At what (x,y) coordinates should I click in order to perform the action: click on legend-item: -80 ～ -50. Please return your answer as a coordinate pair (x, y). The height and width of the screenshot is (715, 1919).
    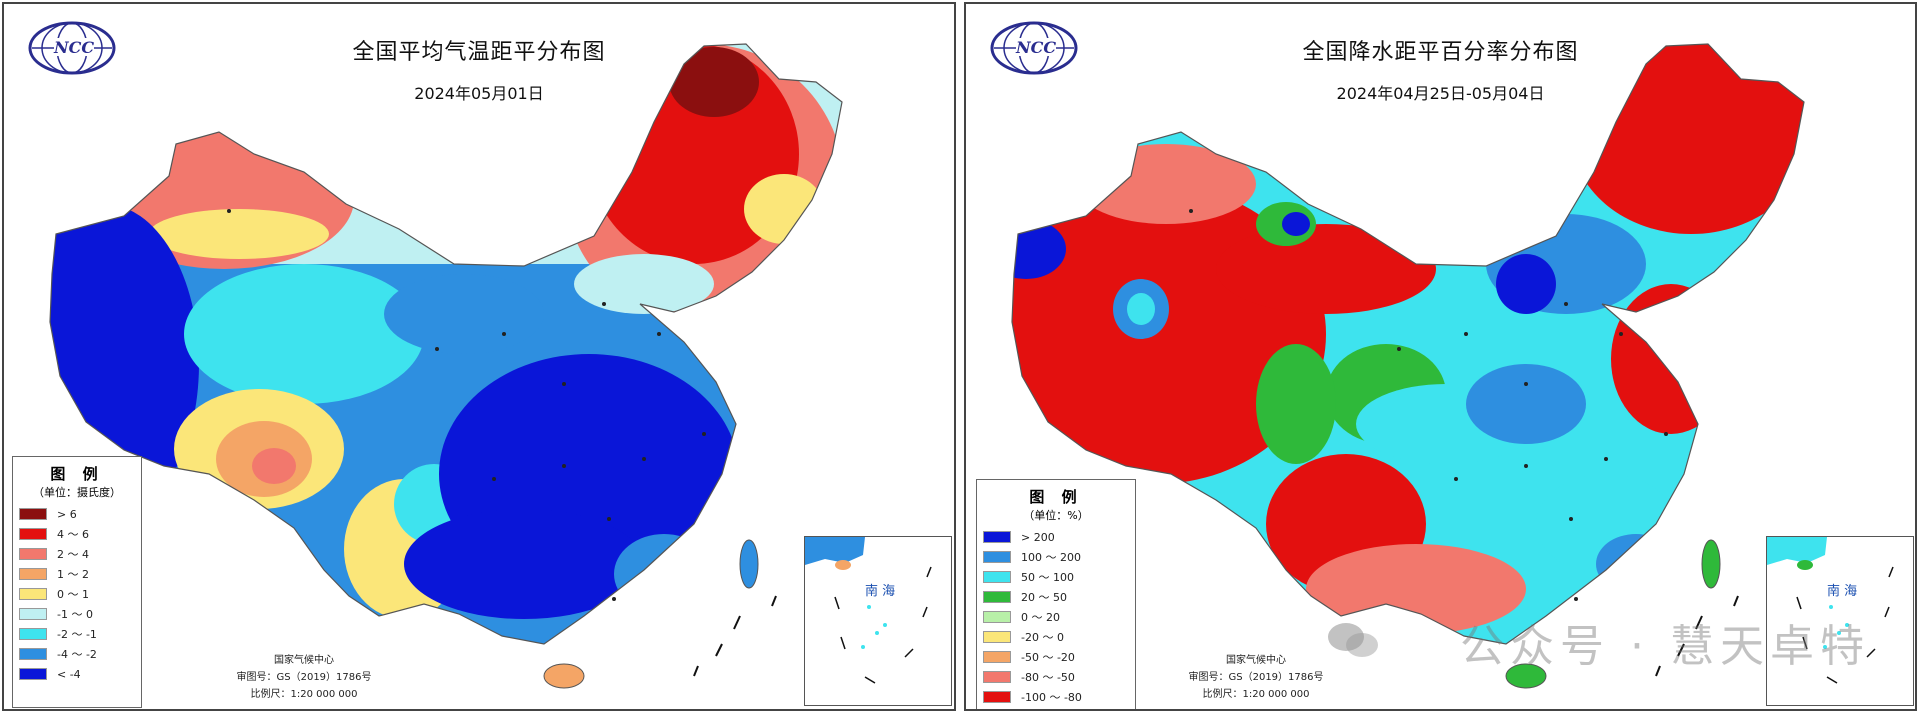
    Looking at the image, I should click on (1056, 677).